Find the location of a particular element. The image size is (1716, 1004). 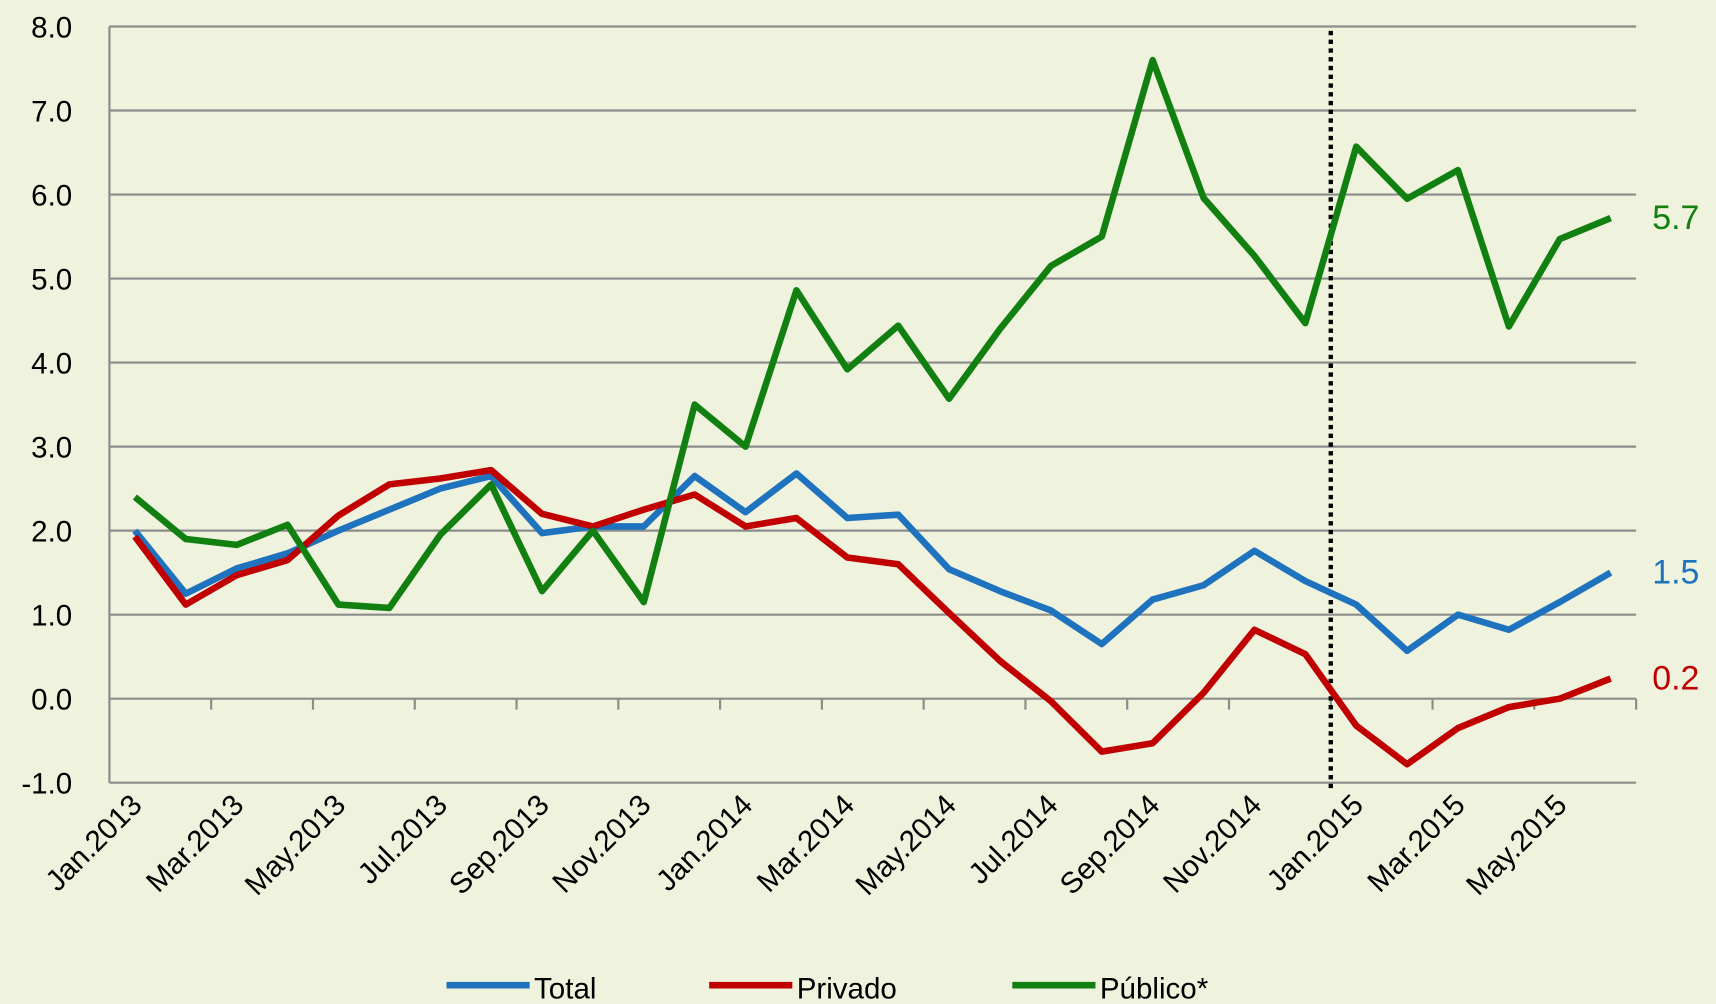

legend-label: Total is located at coordinates (565, 988).